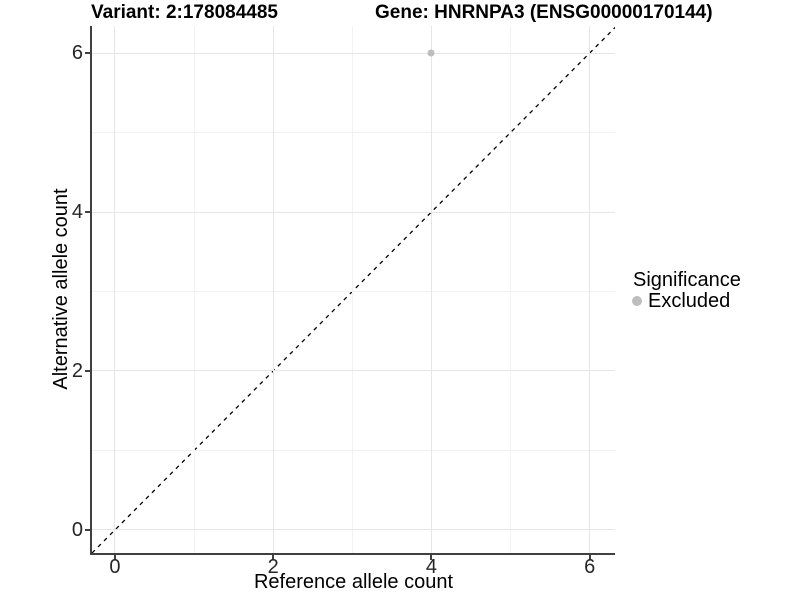 This screenshot has width=800, height=600. Describe the element at coordinates (273, 567) in the screenshot. I see `x-axis-tick-label: 2` at that location.